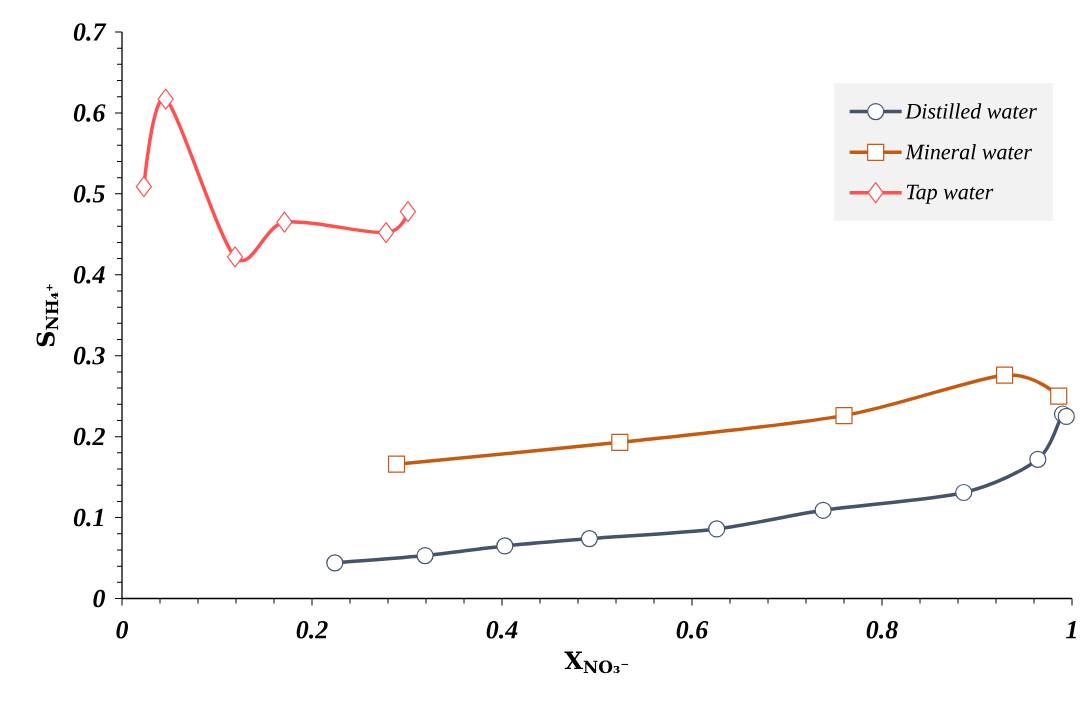  I want to click on y-tick-label: 0.5, so click(89, 194).